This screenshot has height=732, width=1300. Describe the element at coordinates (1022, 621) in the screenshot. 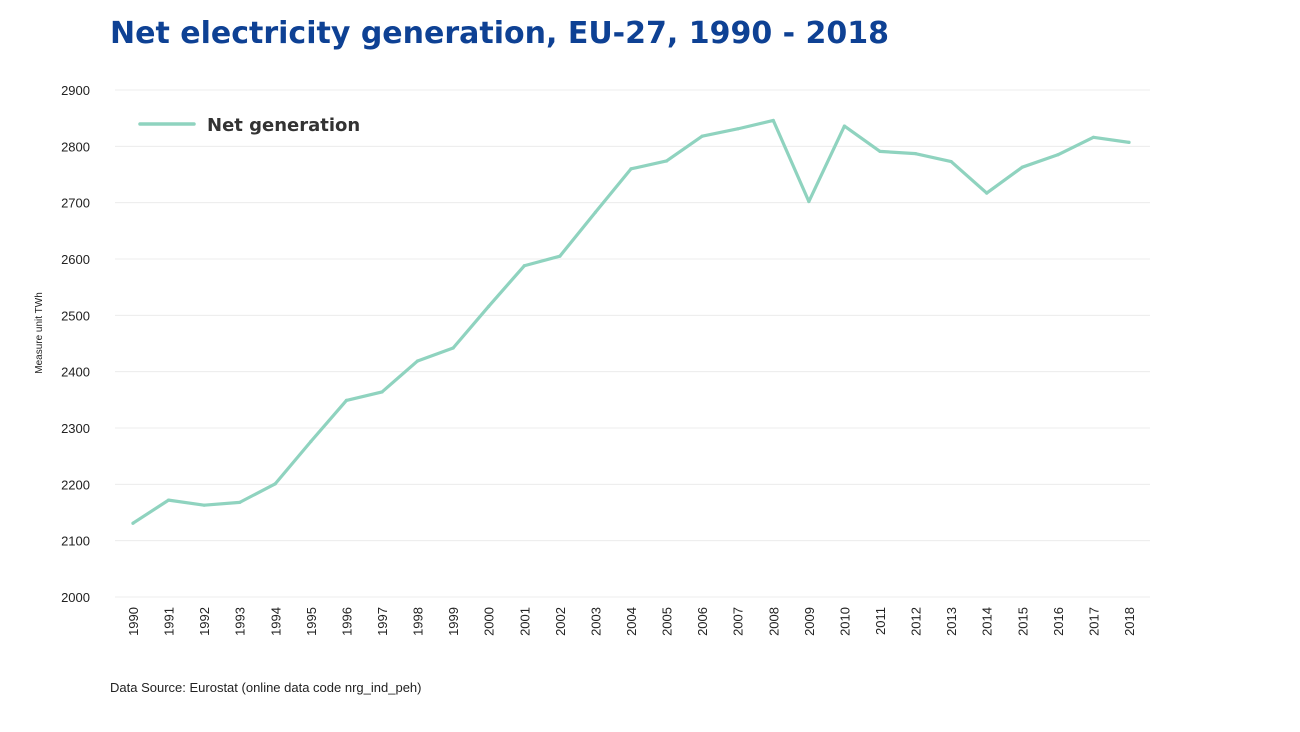

I see `x-tick-label-2015: 2015` at that location.